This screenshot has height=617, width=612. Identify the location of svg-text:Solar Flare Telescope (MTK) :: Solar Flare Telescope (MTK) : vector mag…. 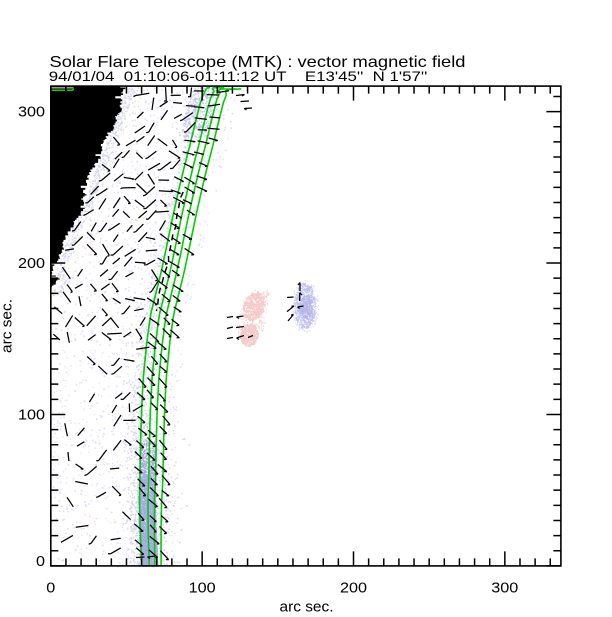
(258, 62).